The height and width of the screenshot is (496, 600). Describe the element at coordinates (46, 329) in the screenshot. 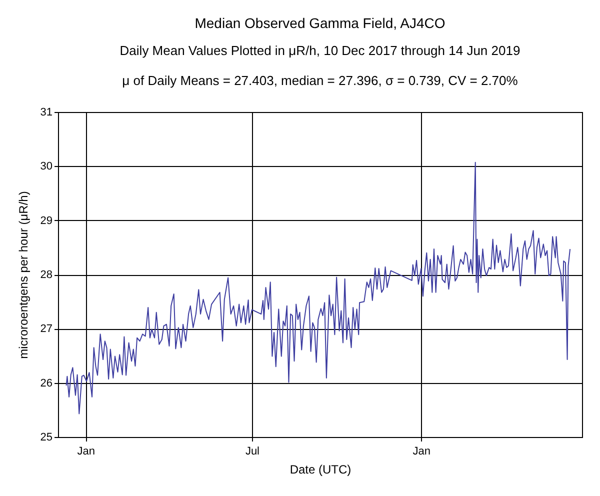

I see `y-tick-label: 27` at that location.